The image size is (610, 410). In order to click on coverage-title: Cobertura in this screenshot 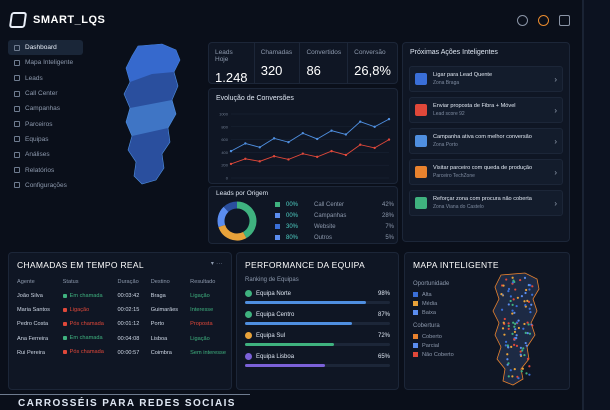, I will do `click(426, 326)`.